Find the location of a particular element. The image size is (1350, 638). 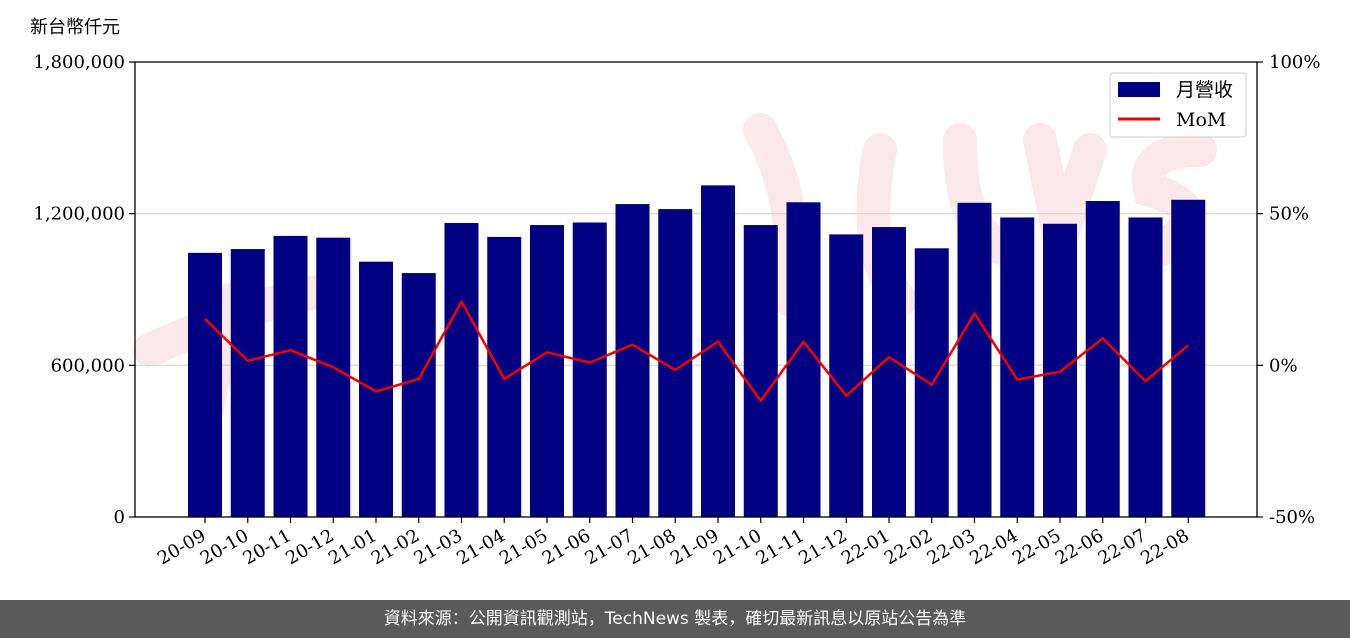

x-tick-label-20-12: 20-12 is located at coordinates (309, 547).